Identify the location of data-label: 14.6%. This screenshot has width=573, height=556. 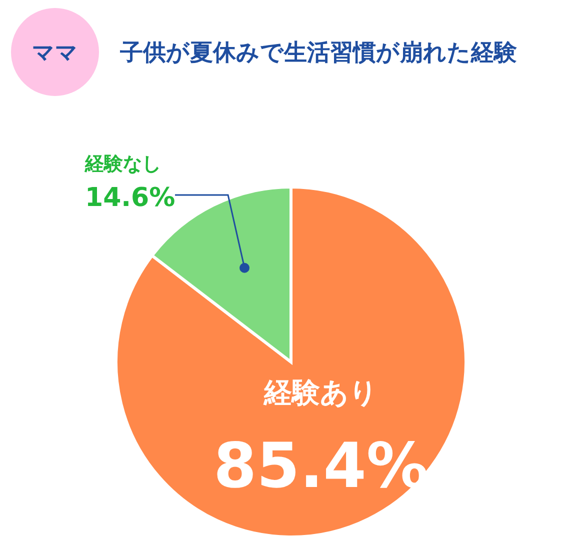
(130, 198).